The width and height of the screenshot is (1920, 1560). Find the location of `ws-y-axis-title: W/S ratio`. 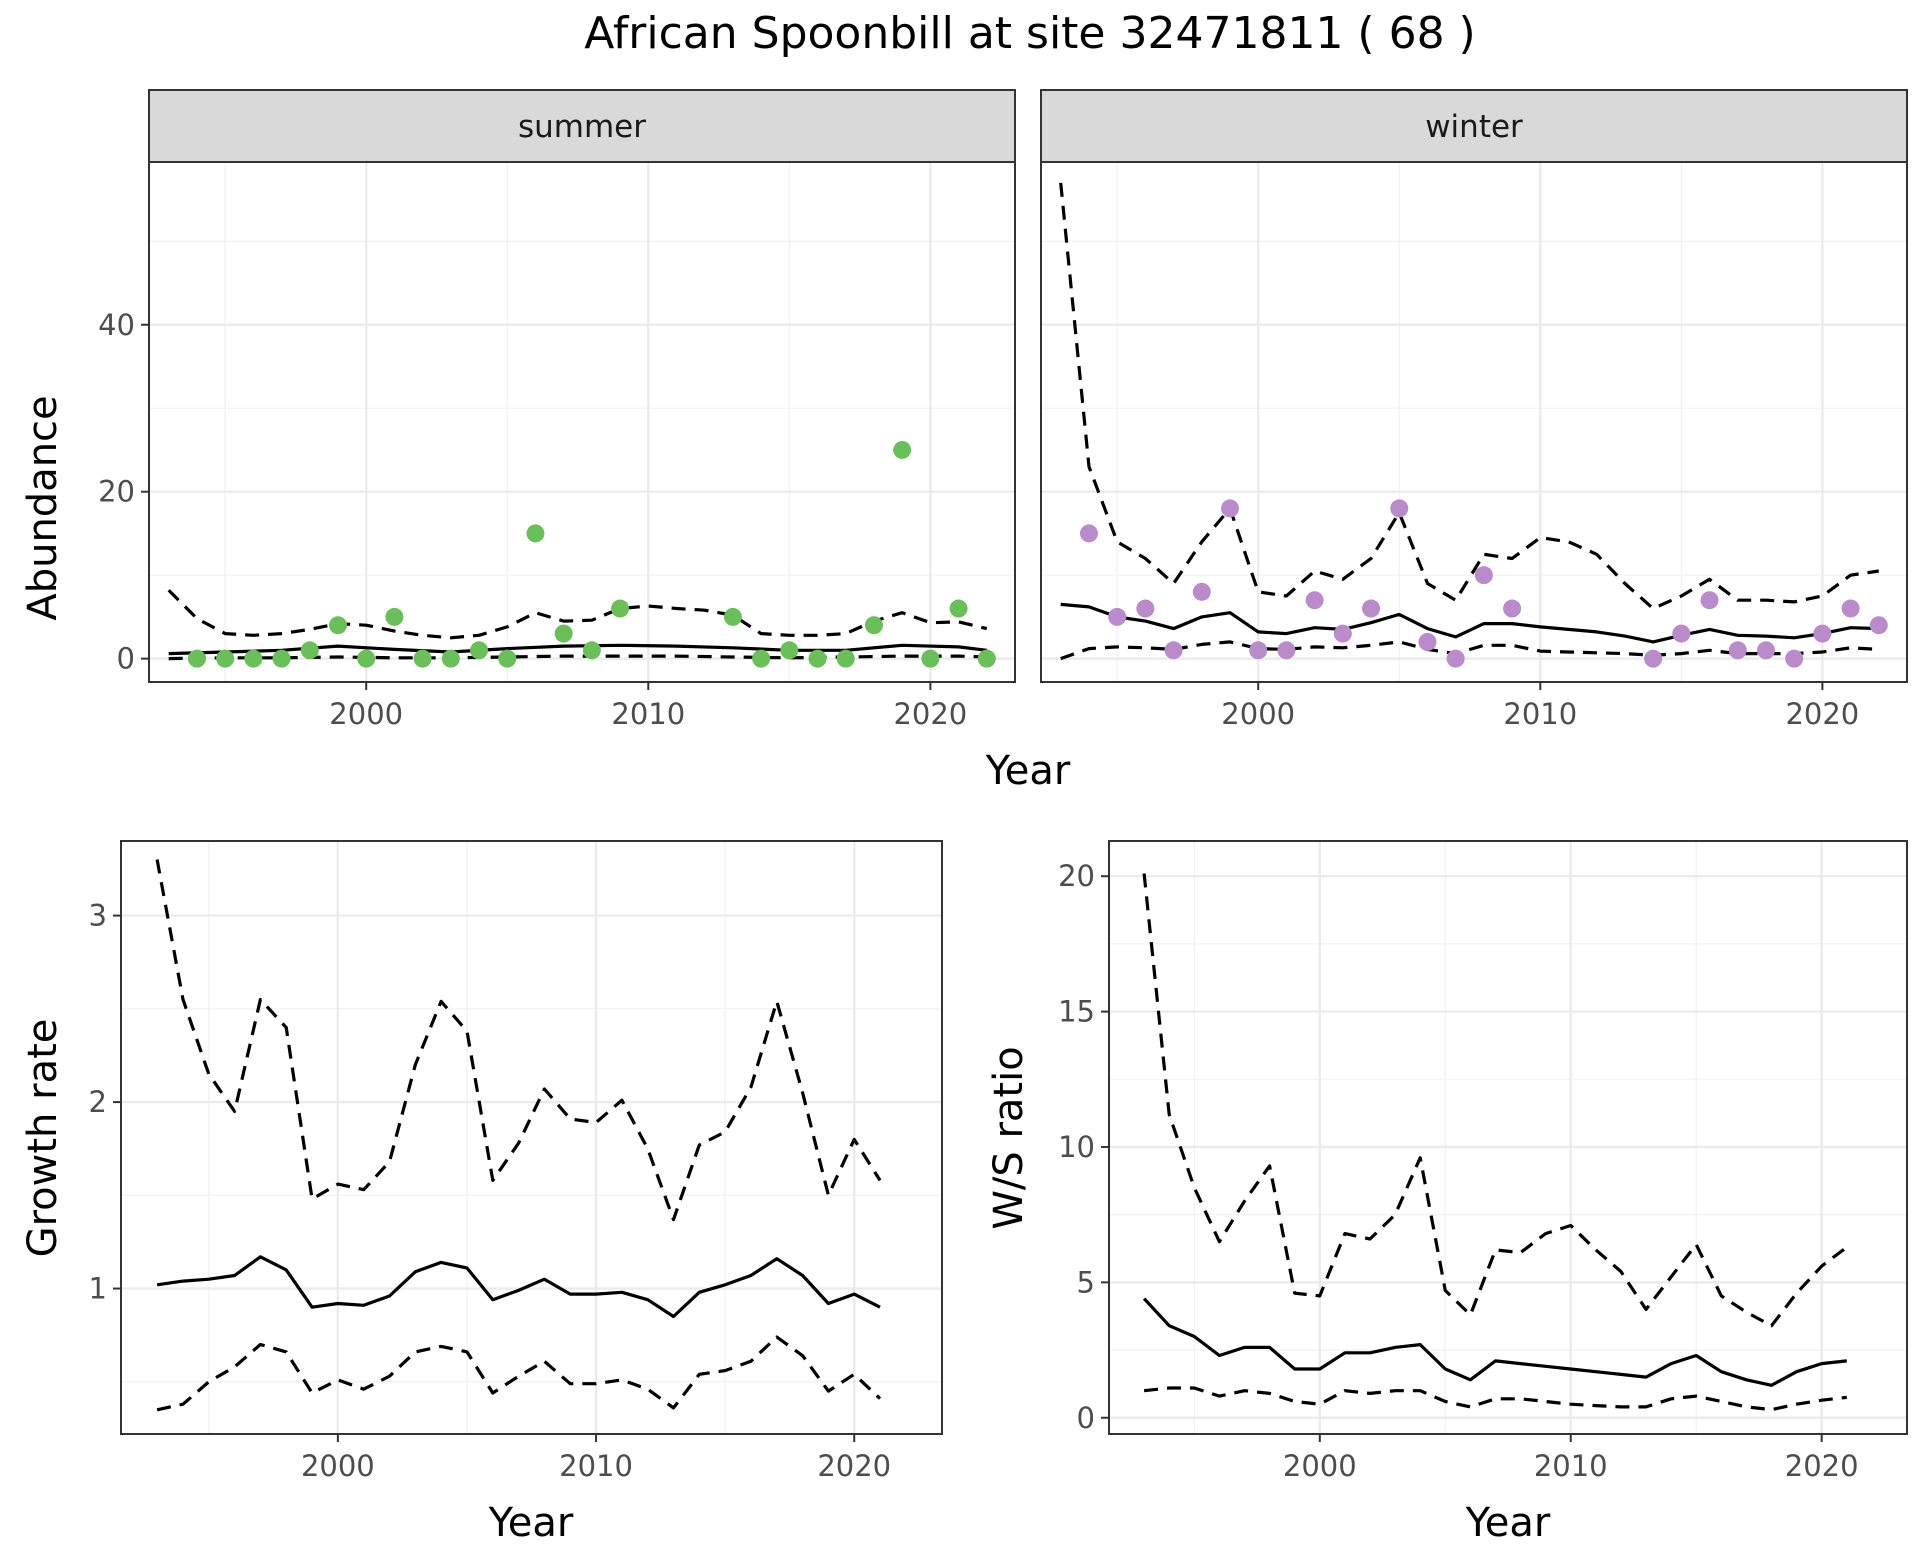

ws-y-axis-title: W/S ratio is located at coordinates (1009, 1137).